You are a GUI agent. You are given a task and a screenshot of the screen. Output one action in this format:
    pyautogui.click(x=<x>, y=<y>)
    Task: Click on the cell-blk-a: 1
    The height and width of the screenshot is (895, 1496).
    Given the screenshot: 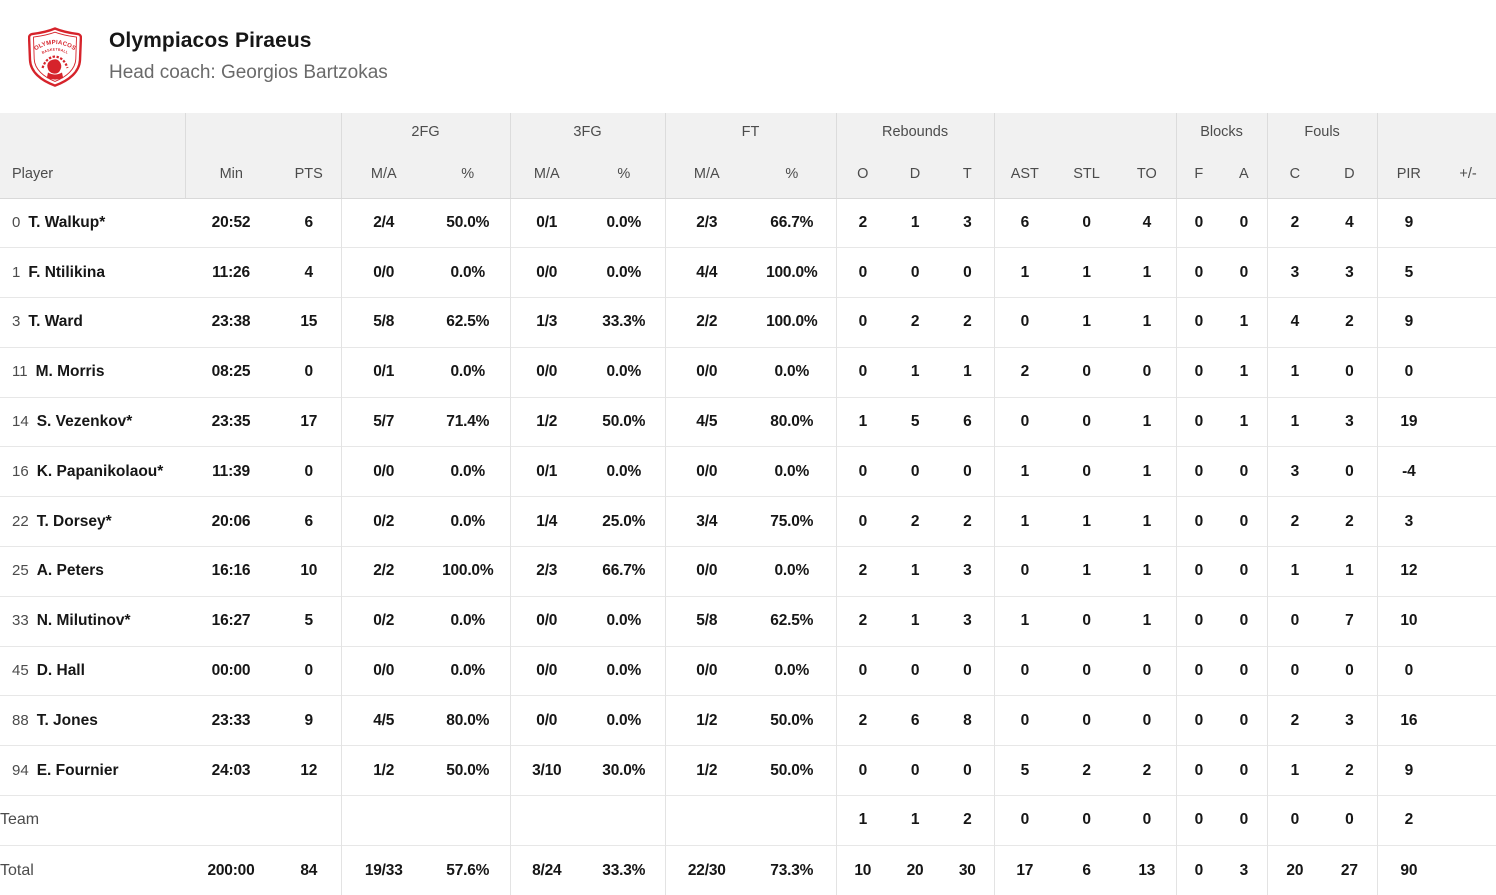 What is the action you would take?
    pyautogui.click(x=1244, y=322)
    